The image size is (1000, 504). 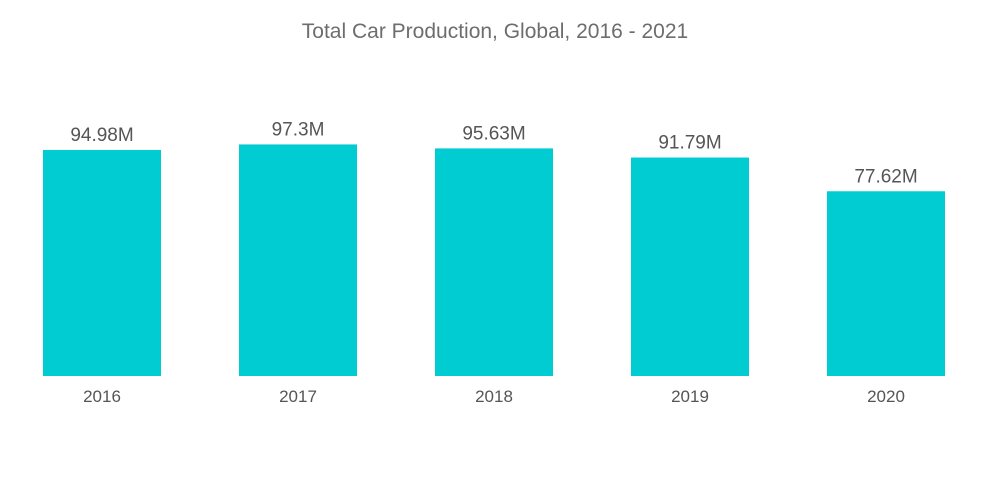 I want to click on x-tick-label-2019: 2019, so click(x=690, y=396).